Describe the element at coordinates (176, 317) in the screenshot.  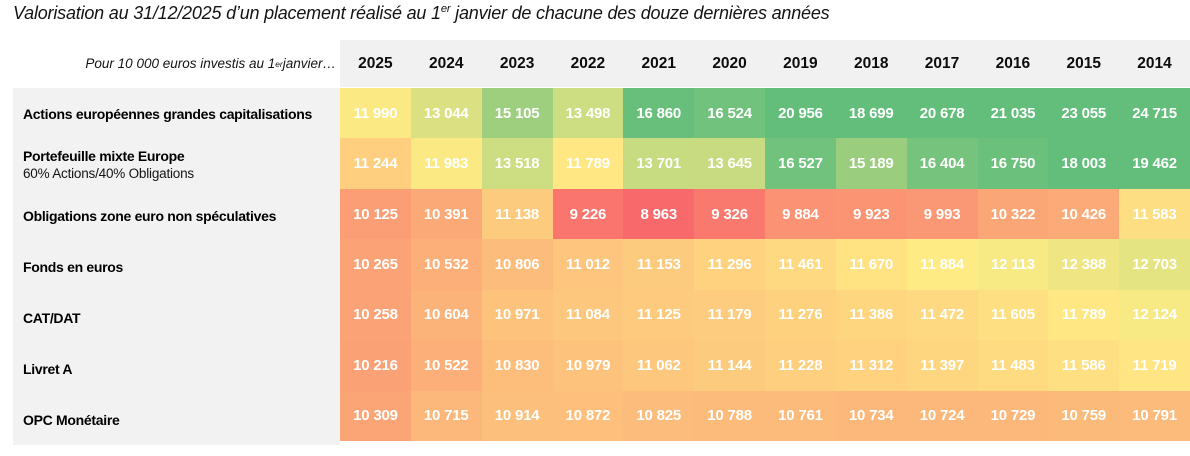
I see `row-label: CAT/DAT` at that location.